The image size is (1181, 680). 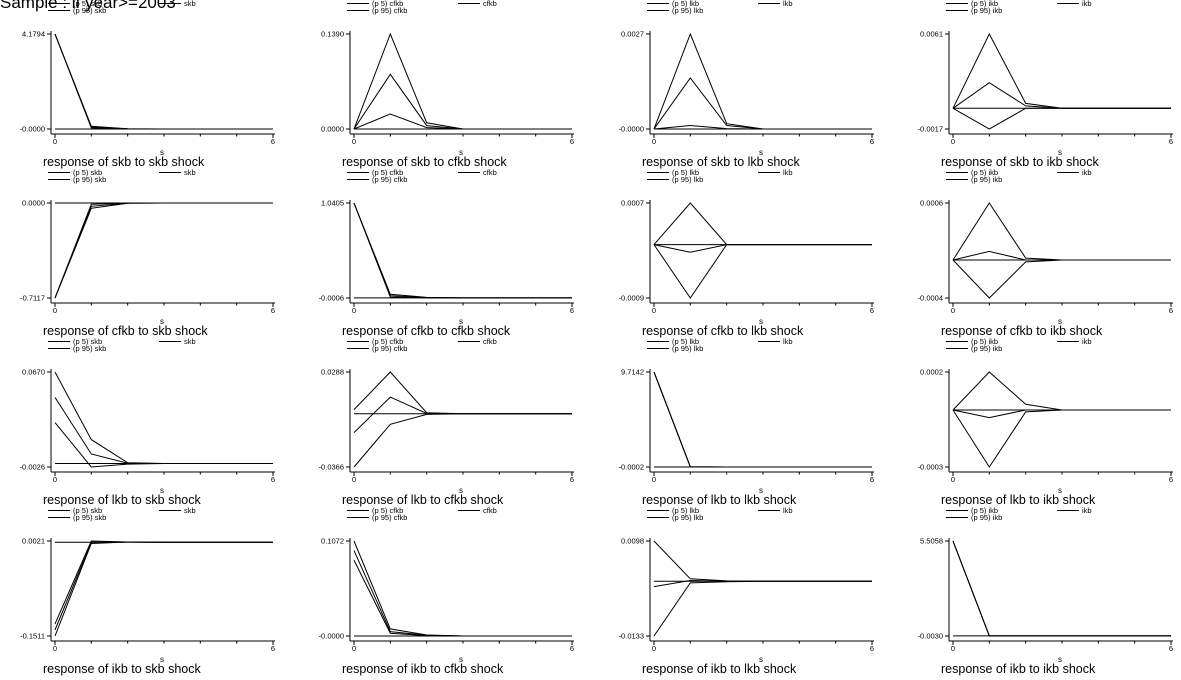 What do you see at coordinates (631, 298) in the screenshot?
I see `y-tick-label: -0.0009` at bounding box center [631, 298].